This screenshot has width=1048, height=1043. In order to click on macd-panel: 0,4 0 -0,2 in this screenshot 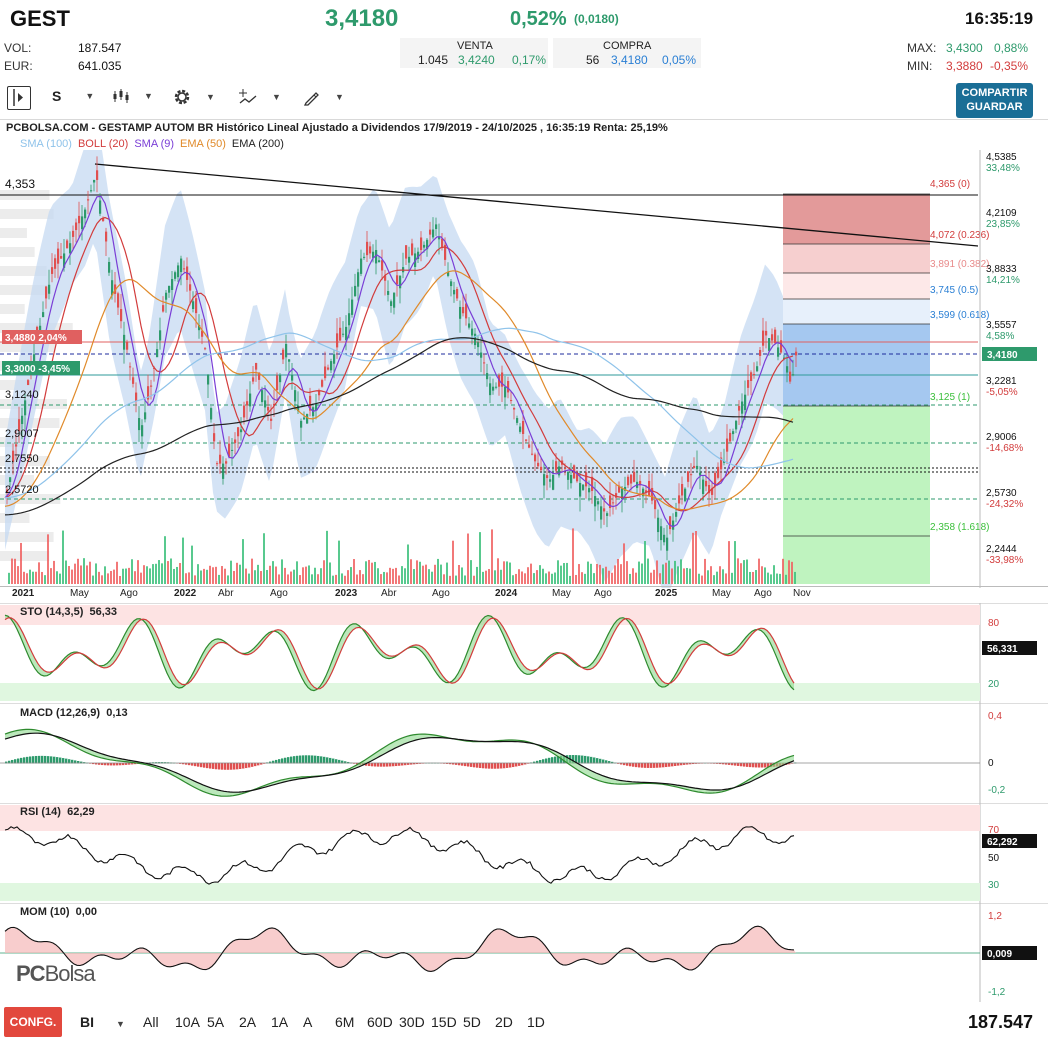, I will do `click(524, 753)`.